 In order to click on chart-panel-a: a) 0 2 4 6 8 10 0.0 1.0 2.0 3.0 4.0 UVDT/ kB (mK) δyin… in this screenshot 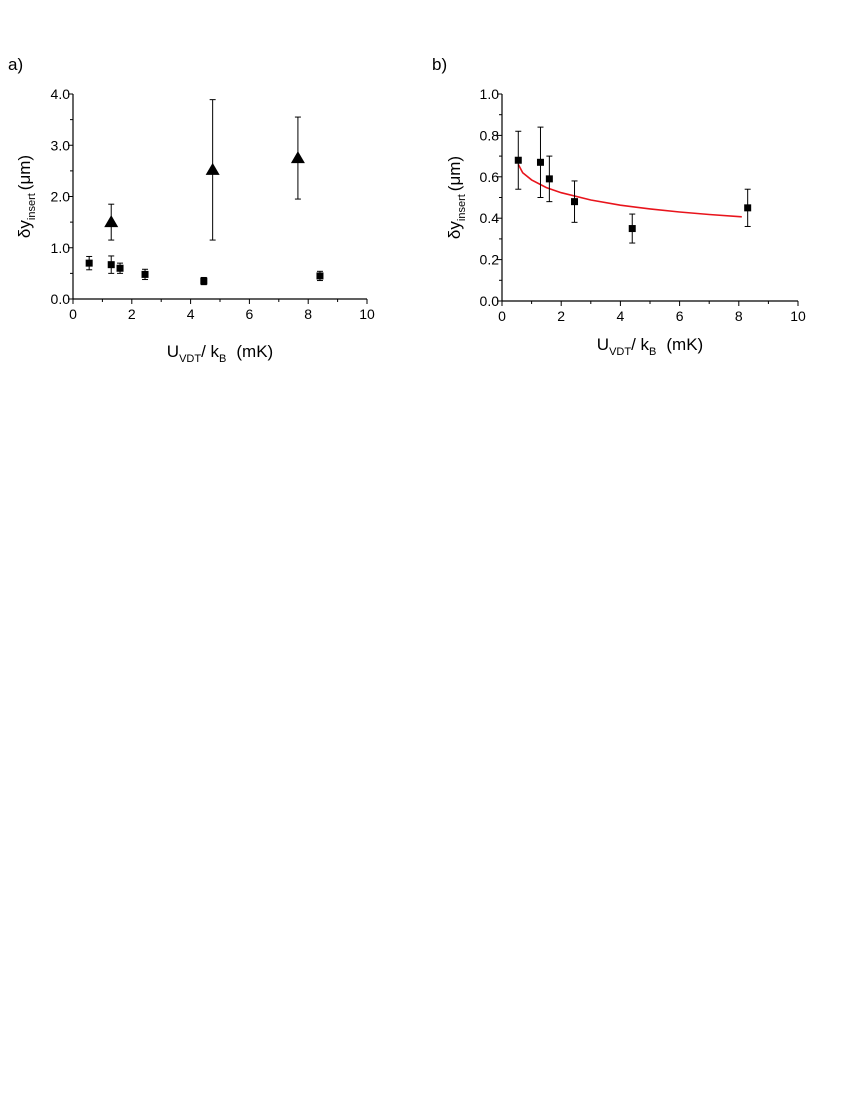, I will do `click(191, 210)`.